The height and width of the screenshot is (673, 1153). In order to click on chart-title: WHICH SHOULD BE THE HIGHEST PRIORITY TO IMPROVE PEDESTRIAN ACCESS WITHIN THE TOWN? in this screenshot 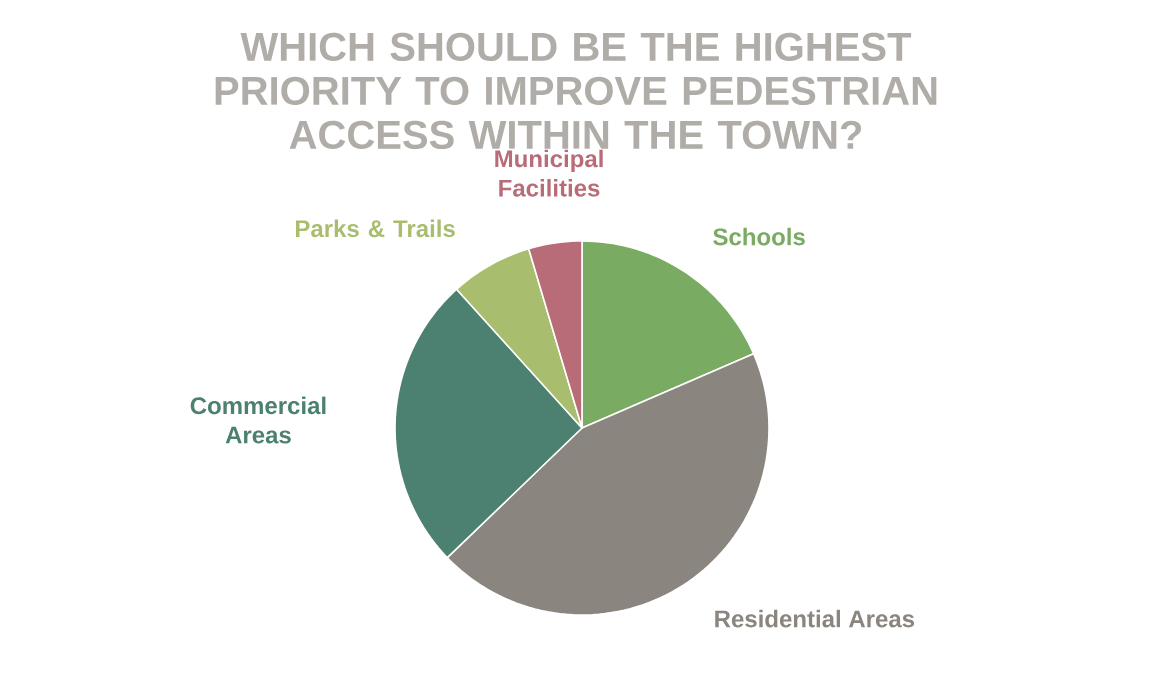, I will do `click(576, 91)`.